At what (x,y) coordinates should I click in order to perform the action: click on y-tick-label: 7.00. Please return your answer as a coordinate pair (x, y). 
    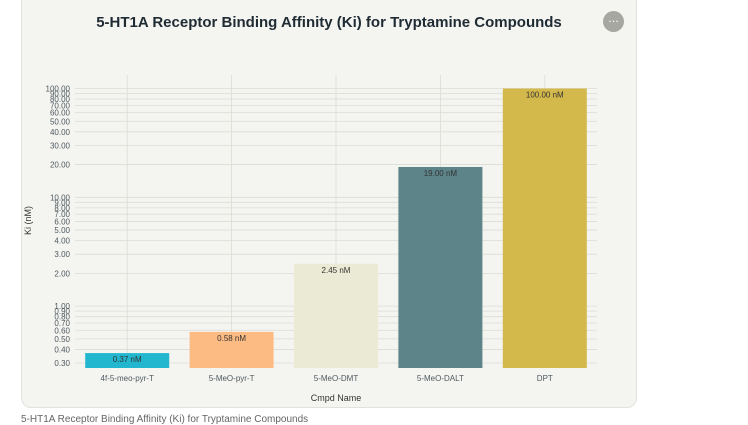
    Looking at the image, I should click on (62, 214).